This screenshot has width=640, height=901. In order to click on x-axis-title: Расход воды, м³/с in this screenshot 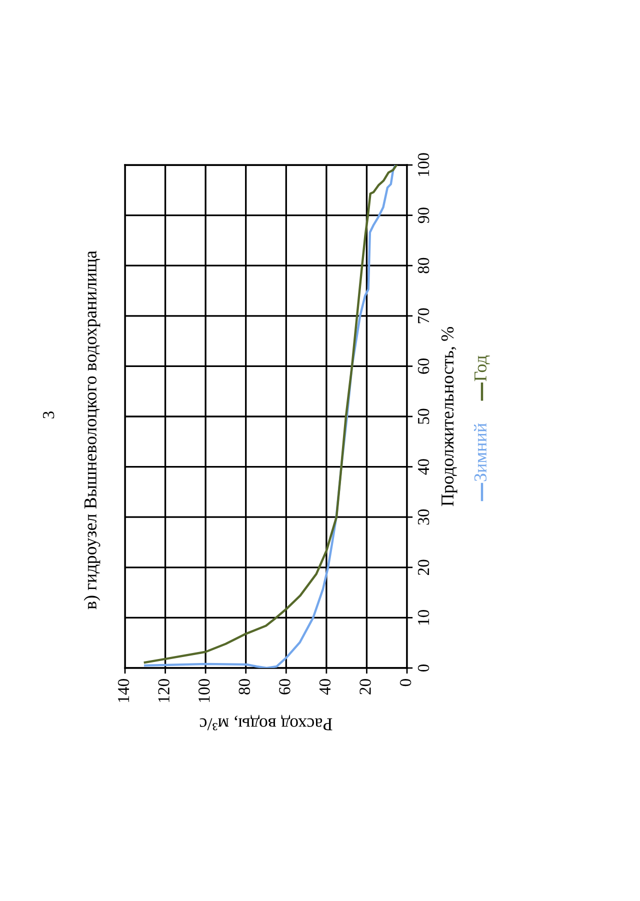, I will do `click(266, 722)`.